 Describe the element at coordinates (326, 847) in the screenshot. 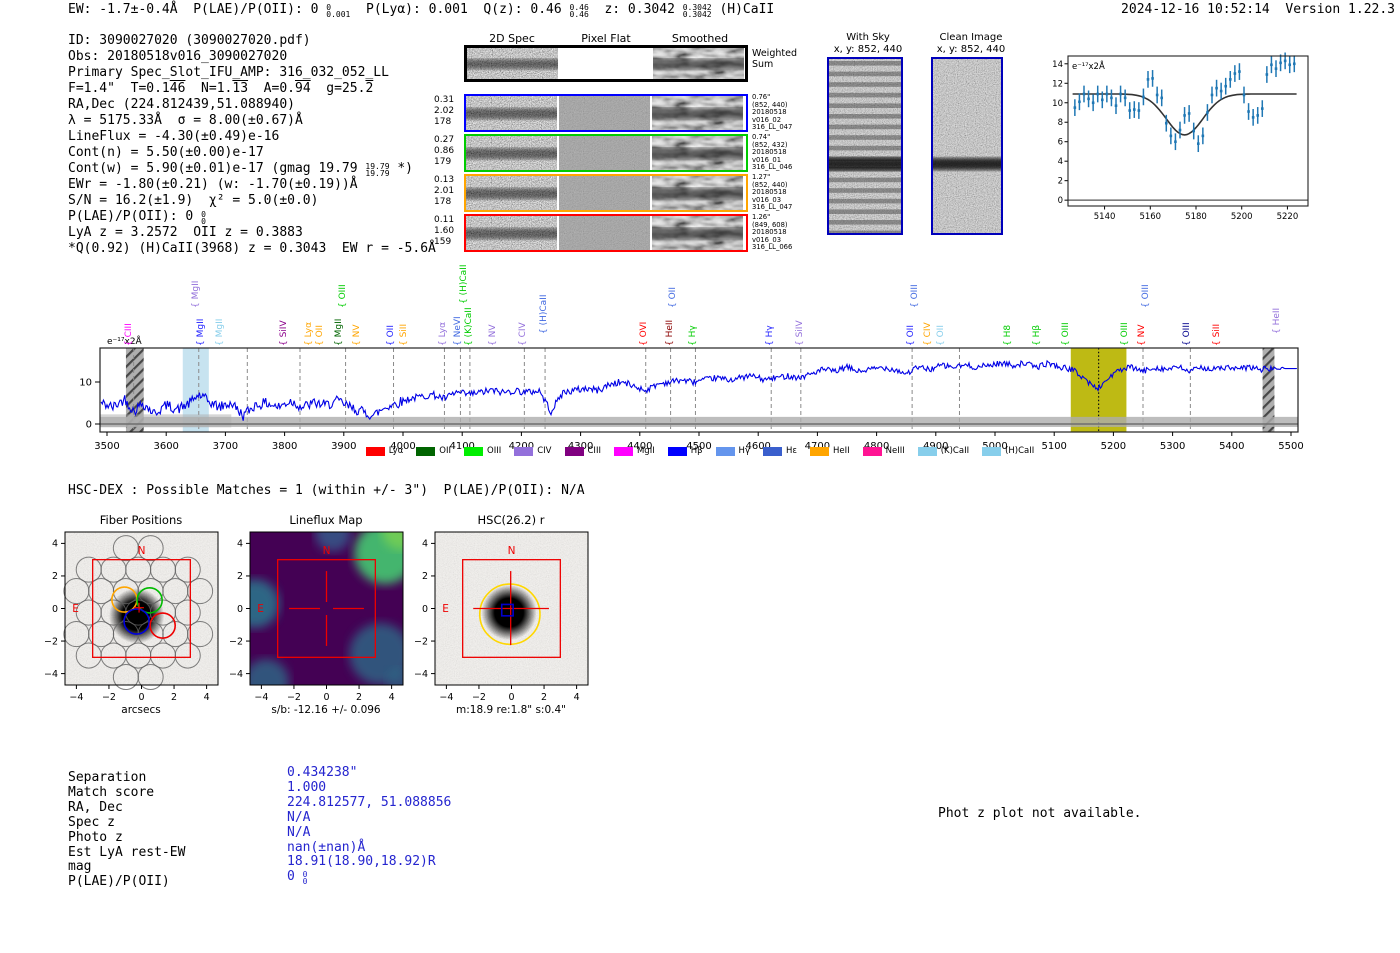

I see `match-field-value: nan(±nan)Å` at that location.